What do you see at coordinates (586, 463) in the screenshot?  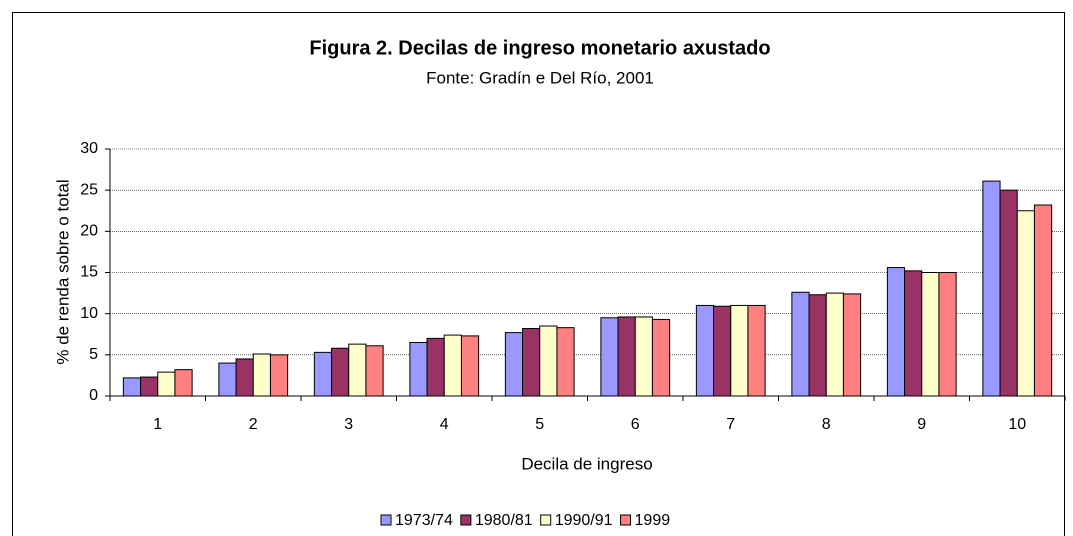 I see `x-axis-title: Decila de ingreso` at bounding box center [586, 463].